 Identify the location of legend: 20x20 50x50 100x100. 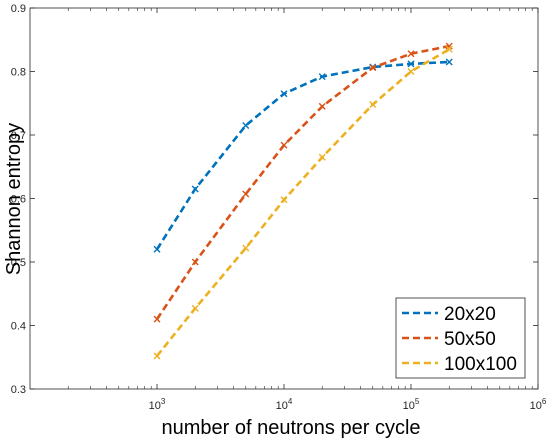
(460, 338).